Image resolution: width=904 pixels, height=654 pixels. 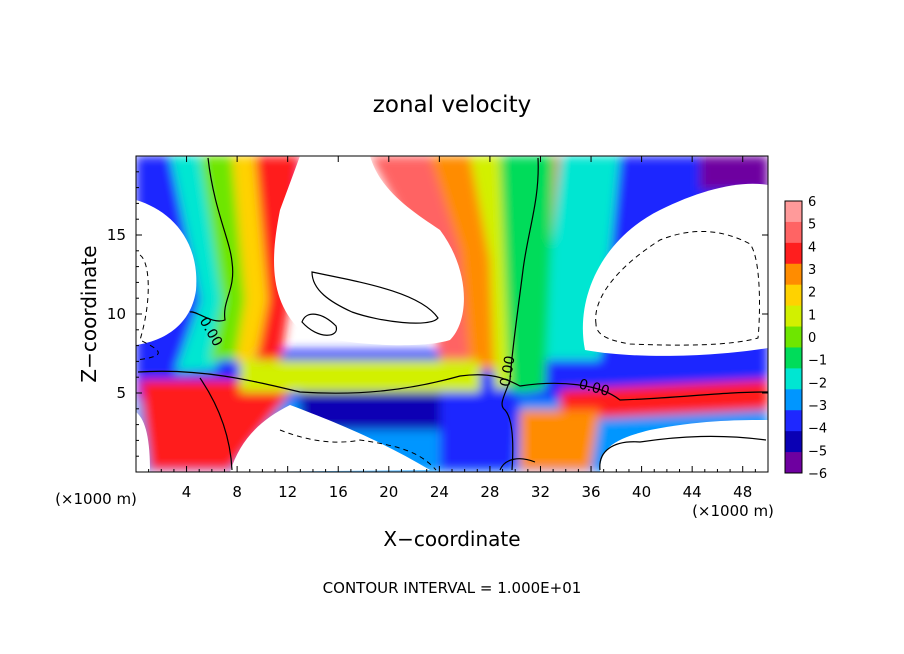 What do you see at coordinates (338, 492) in the screenshot?
I see `x-tick-label: 16` at bounding box center [338, 492].